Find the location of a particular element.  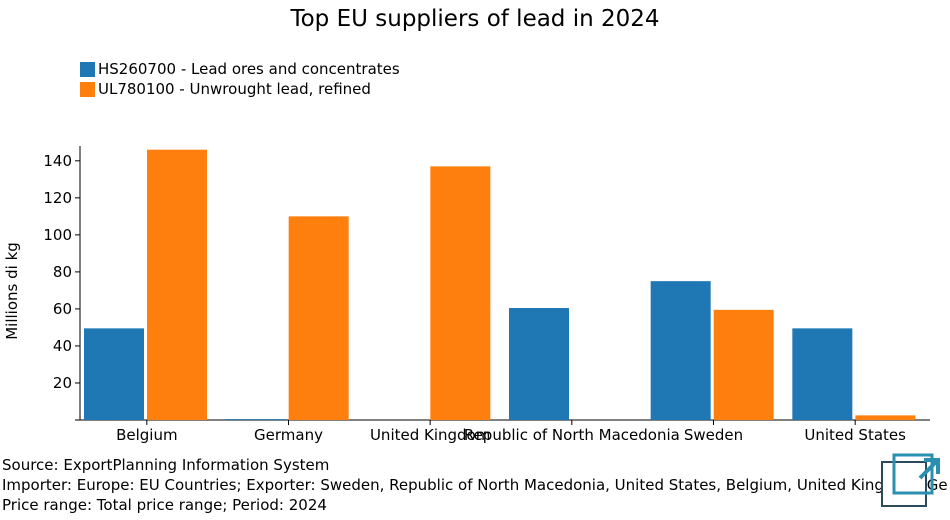

legend-swatch-blue is located at coordinates (87, 69).